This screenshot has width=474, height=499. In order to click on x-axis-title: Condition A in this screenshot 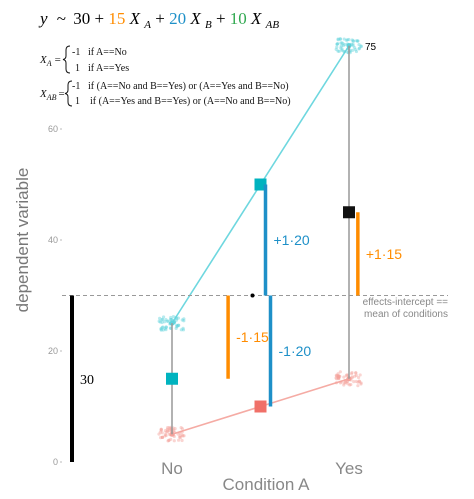, I will do `click(267, 484)`.